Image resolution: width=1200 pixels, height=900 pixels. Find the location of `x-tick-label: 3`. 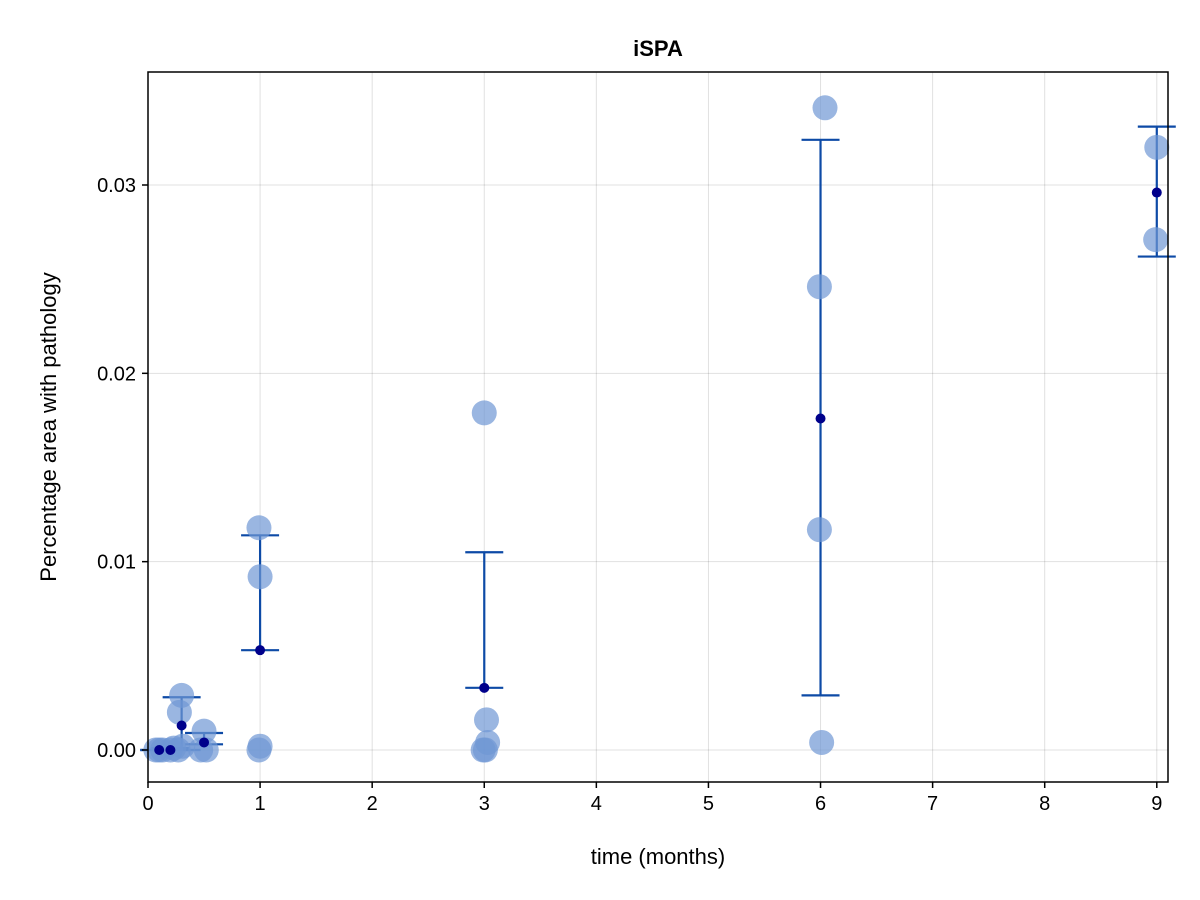

x-tick-label: 3 is located at coordinates (484, 804).